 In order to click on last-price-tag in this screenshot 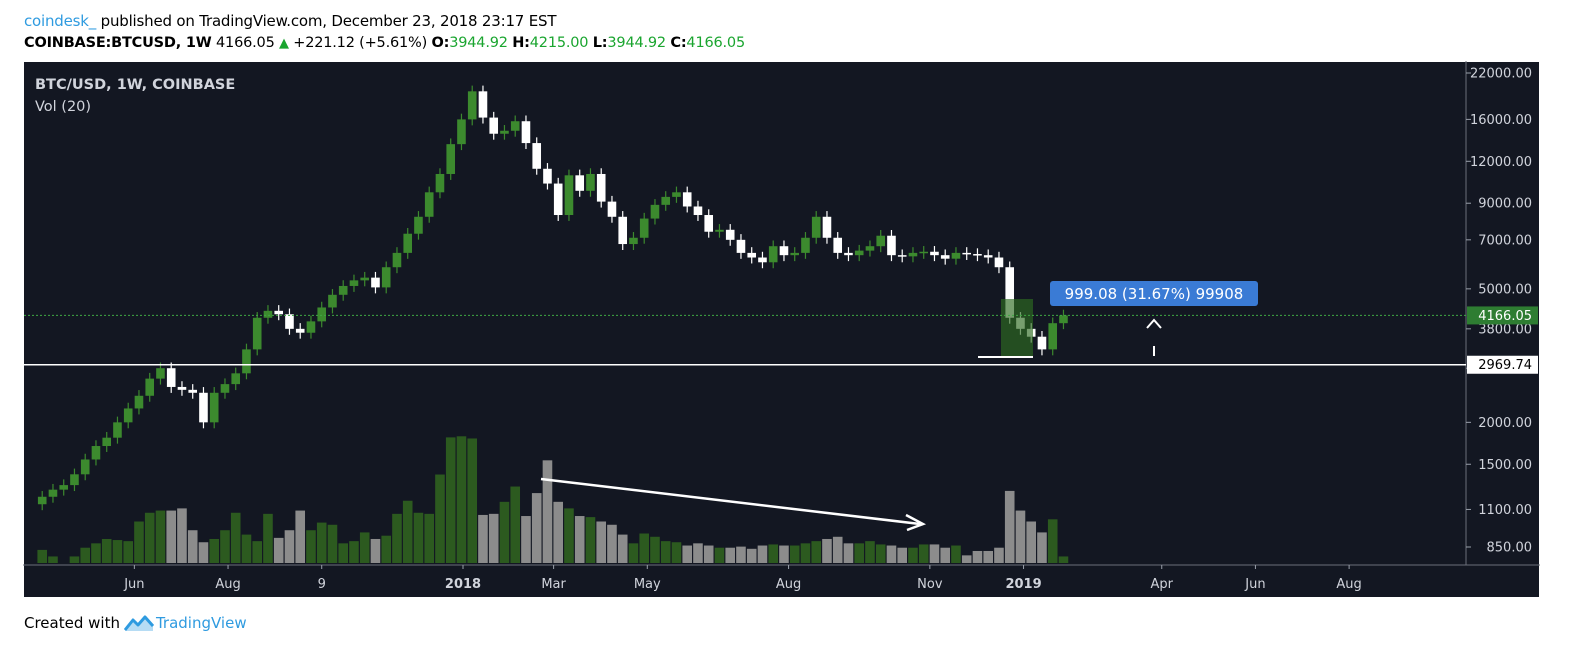, I will do `click(1502, 315)`.